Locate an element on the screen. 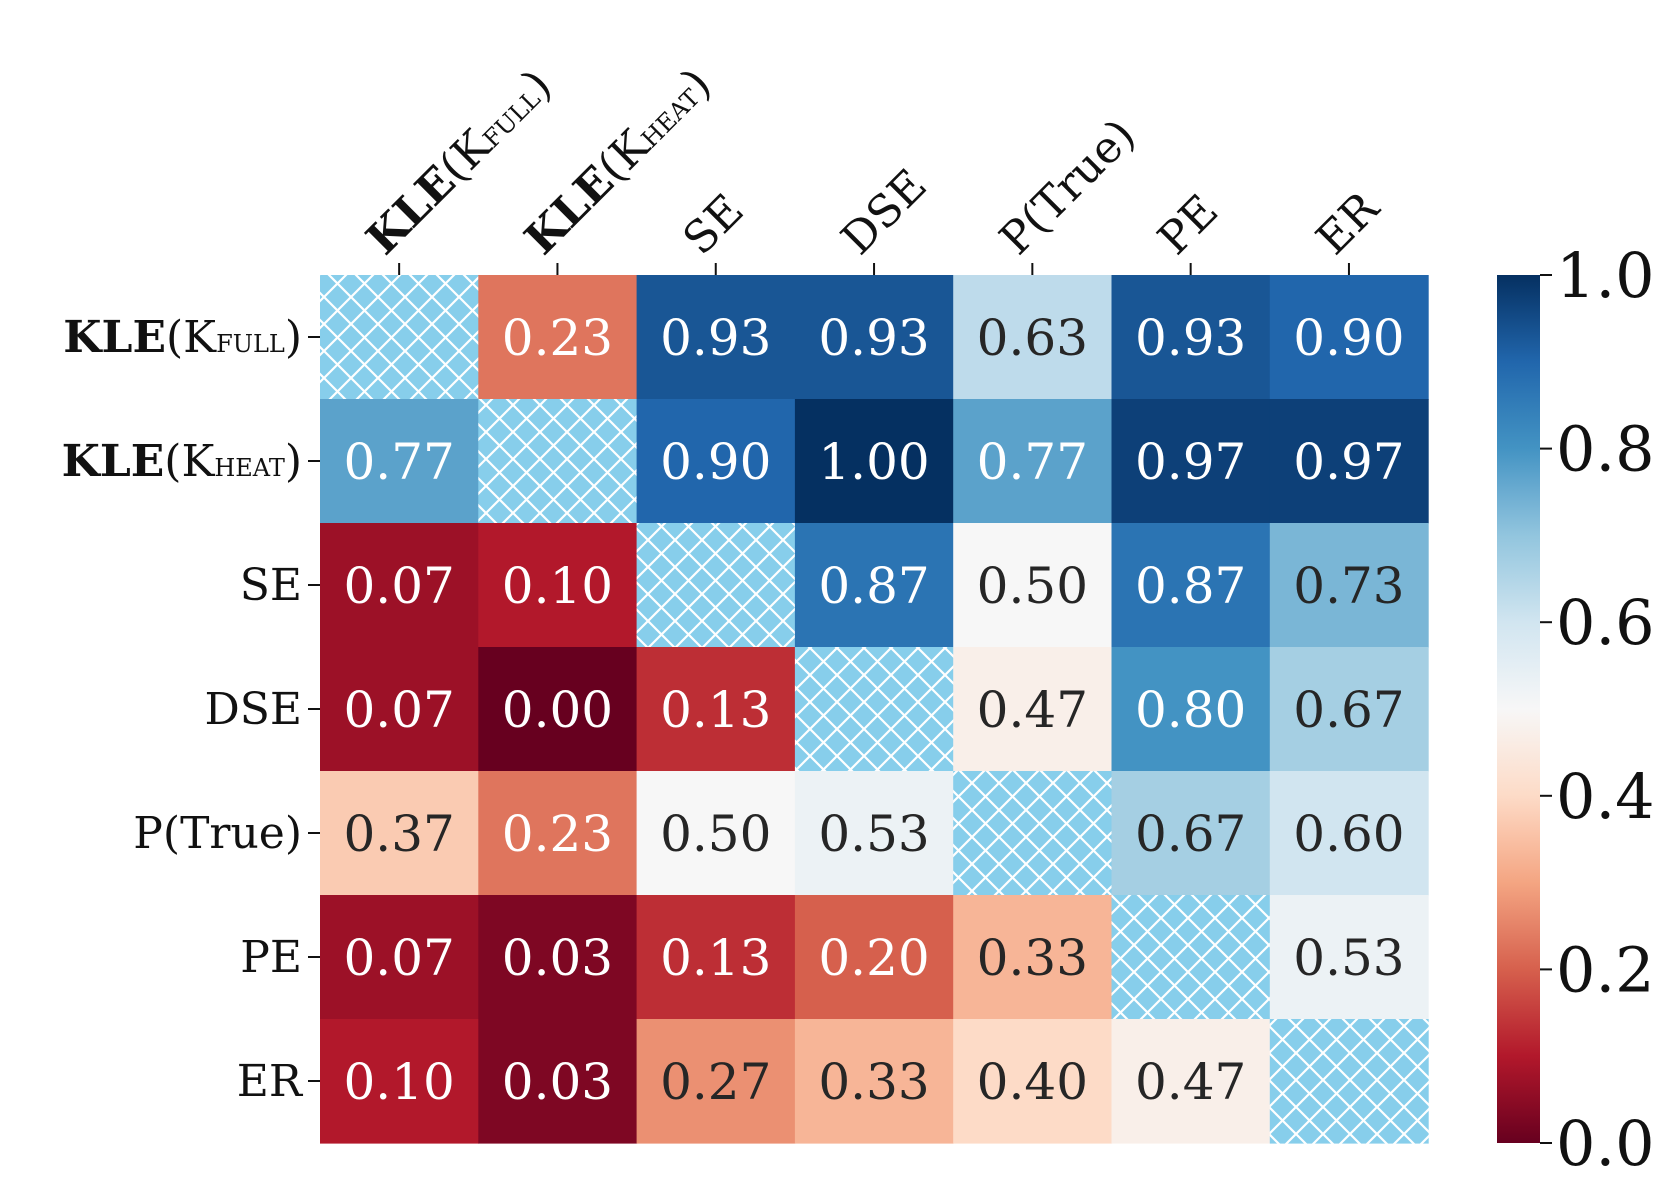 The width and height of the screenshot is (1660, 1194). x-tick-label: SE is located at coordinates (713, 225).